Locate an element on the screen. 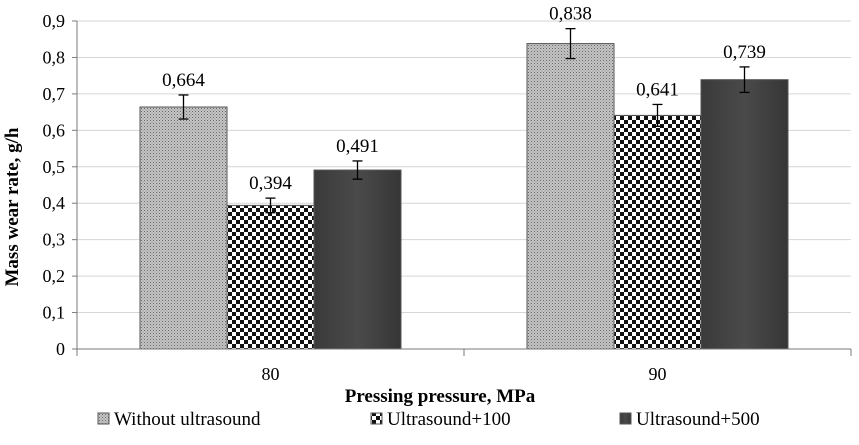 Image resolution: width=859 pixels, height=445 pixels. legend-label: Ultrasound+500 is located at coordinates (698, 419).